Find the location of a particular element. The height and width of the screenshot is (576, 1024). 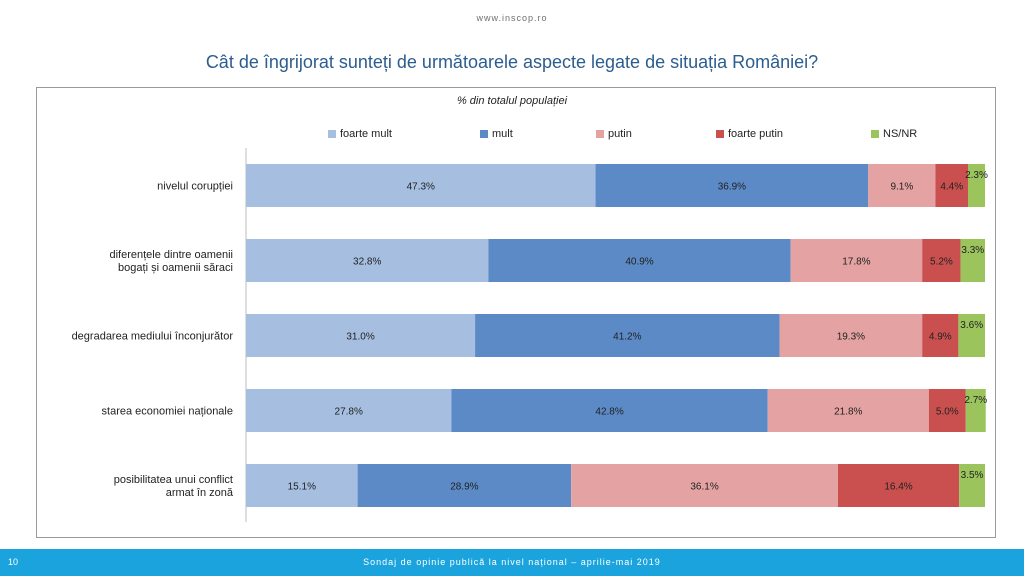

page-number: 10 is located at coordinates (13, 562).